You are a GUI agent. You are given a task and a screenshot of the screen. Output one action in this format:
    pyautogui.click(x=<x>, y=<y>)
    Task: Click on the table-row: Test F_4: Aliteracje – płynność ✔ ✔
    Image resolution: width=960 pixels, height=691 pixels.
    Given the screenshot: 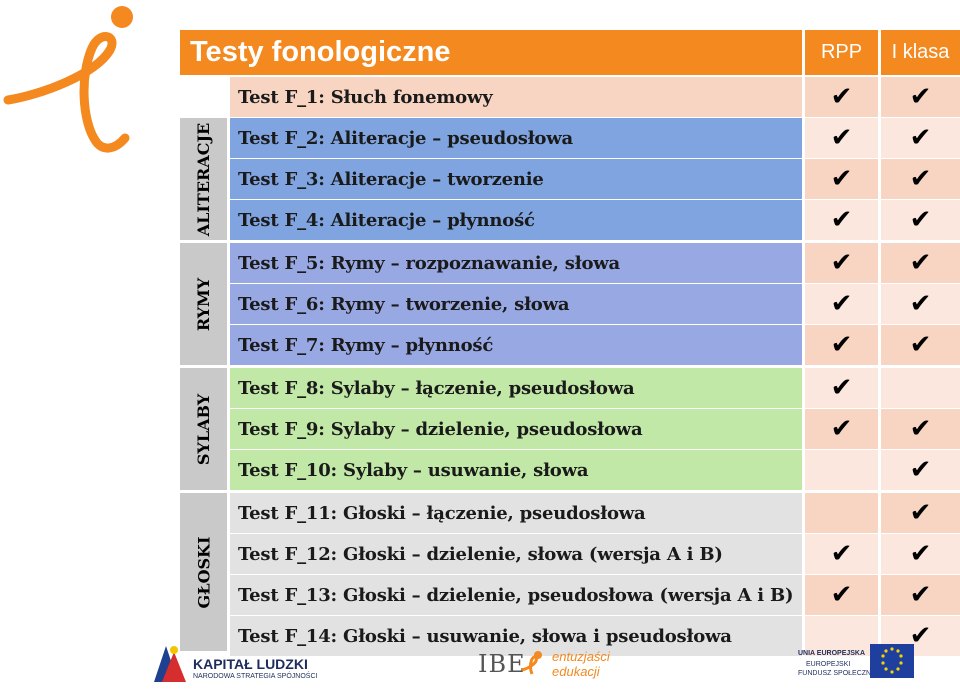 What is the action you would take?
    pyautogui.click(x=570, y=220)
    